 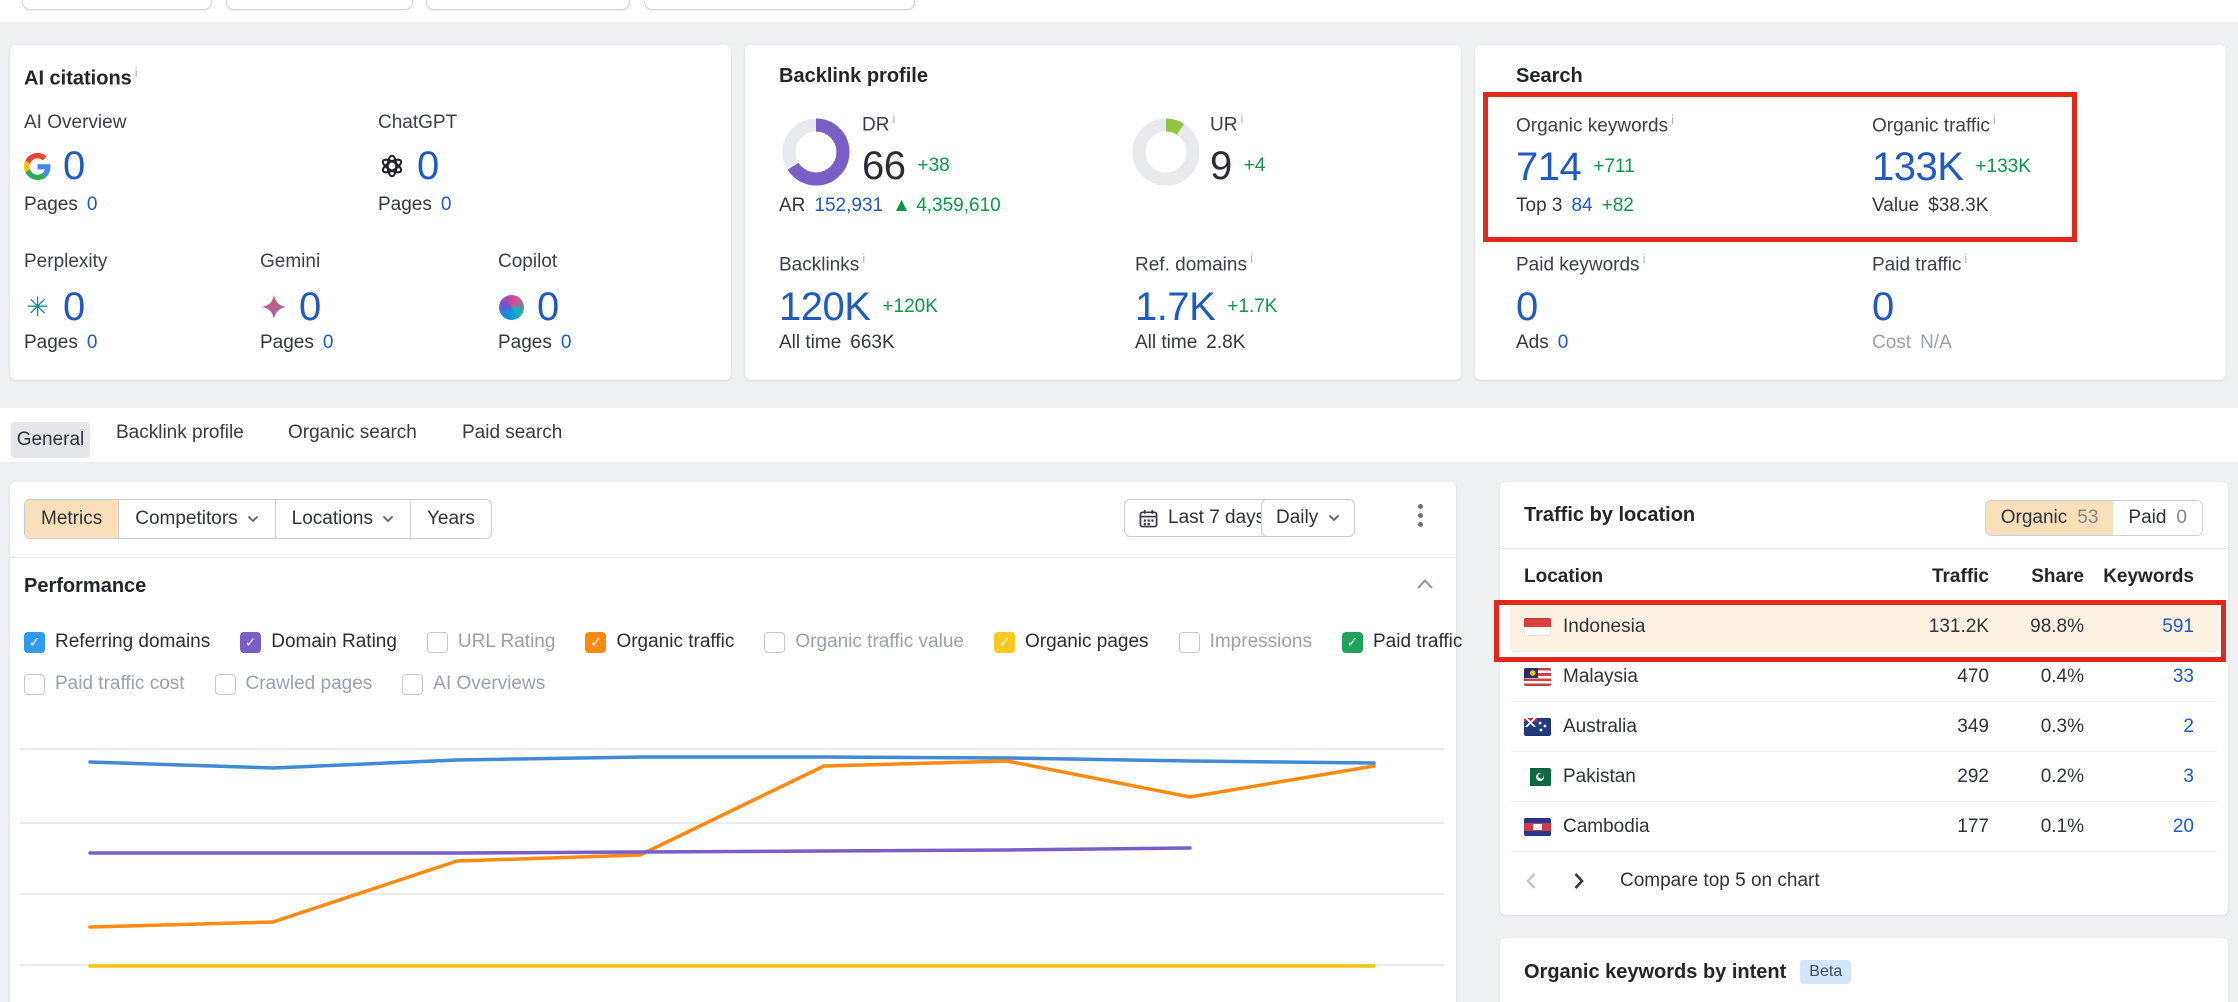 I want to click on toggle-paid: Paid 0, so click(x=2157, y=518).